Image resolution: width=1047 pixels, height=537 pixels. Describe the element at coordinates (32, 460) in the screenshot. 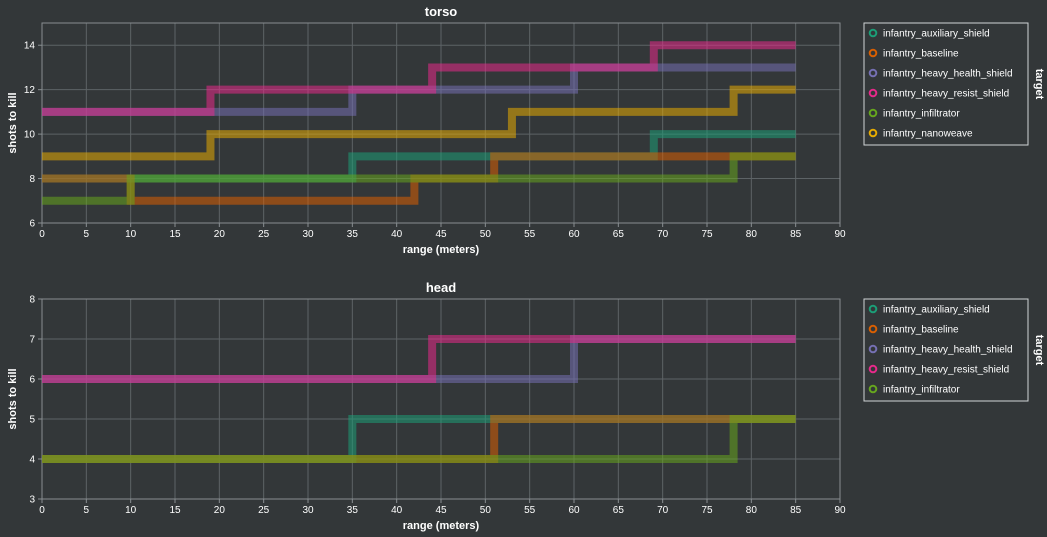

I see `y-tick-label: 4` at that location.